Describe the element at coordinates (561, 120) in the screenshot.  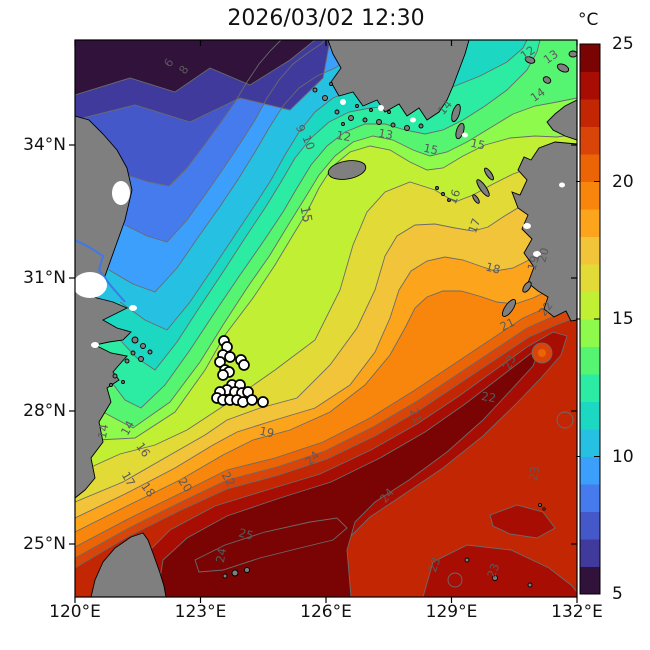
I see `land-honshu` at that location.